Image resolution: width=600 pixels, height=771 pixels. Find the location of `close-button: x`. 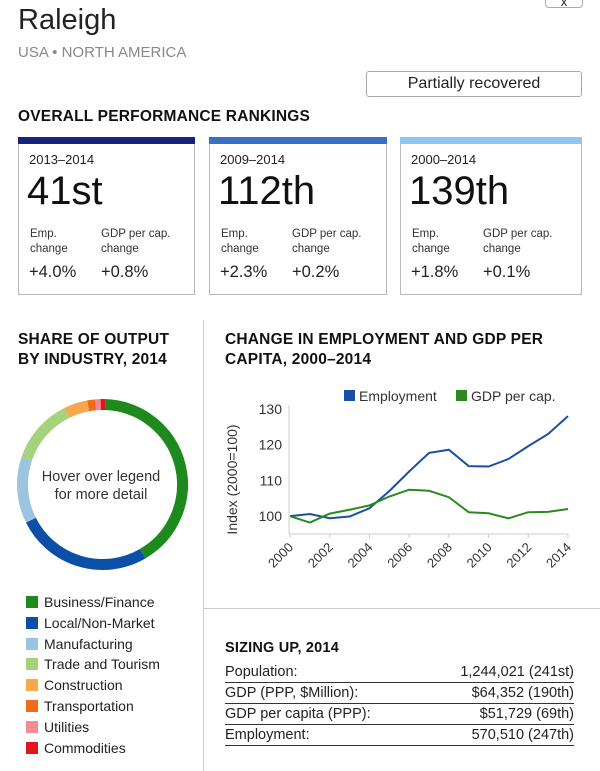

close-button: x is located at coordinates (564, 4).